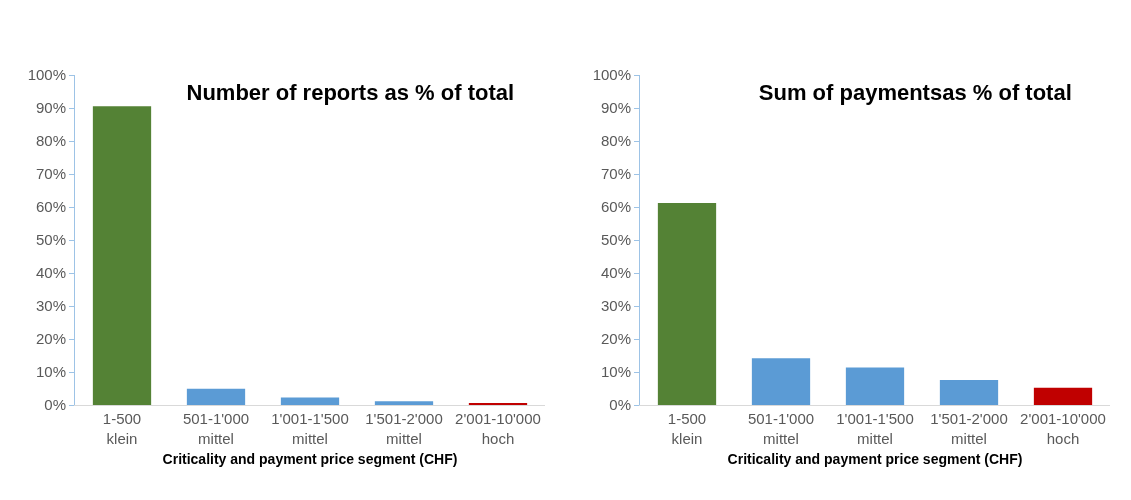 This screenshot has height=500, width=1131. I want to click on chart-title: Sum of paymentsas % of total, so click(915, 93).